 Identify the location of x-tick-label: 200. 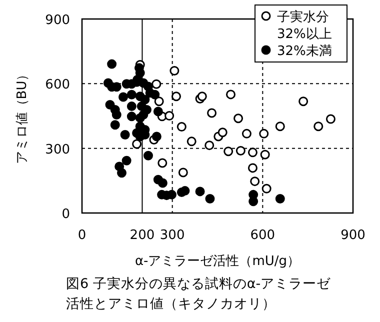
(142, 235).